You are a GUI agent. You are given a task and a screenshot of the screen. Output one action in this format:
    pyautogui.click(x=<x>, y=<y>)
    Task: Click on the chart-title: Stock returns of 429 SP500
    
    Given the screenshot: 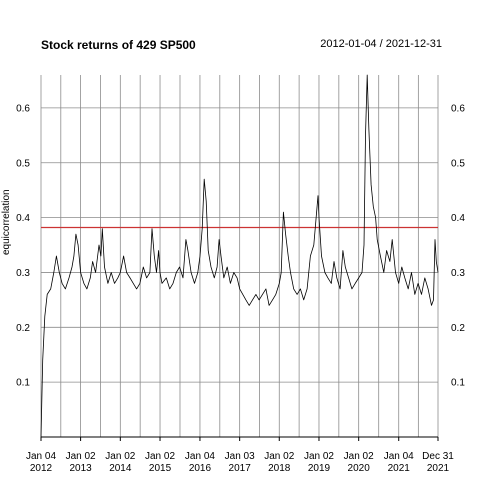 What is the action you would take?
    pyautogui.click(x=118, y=45)
    